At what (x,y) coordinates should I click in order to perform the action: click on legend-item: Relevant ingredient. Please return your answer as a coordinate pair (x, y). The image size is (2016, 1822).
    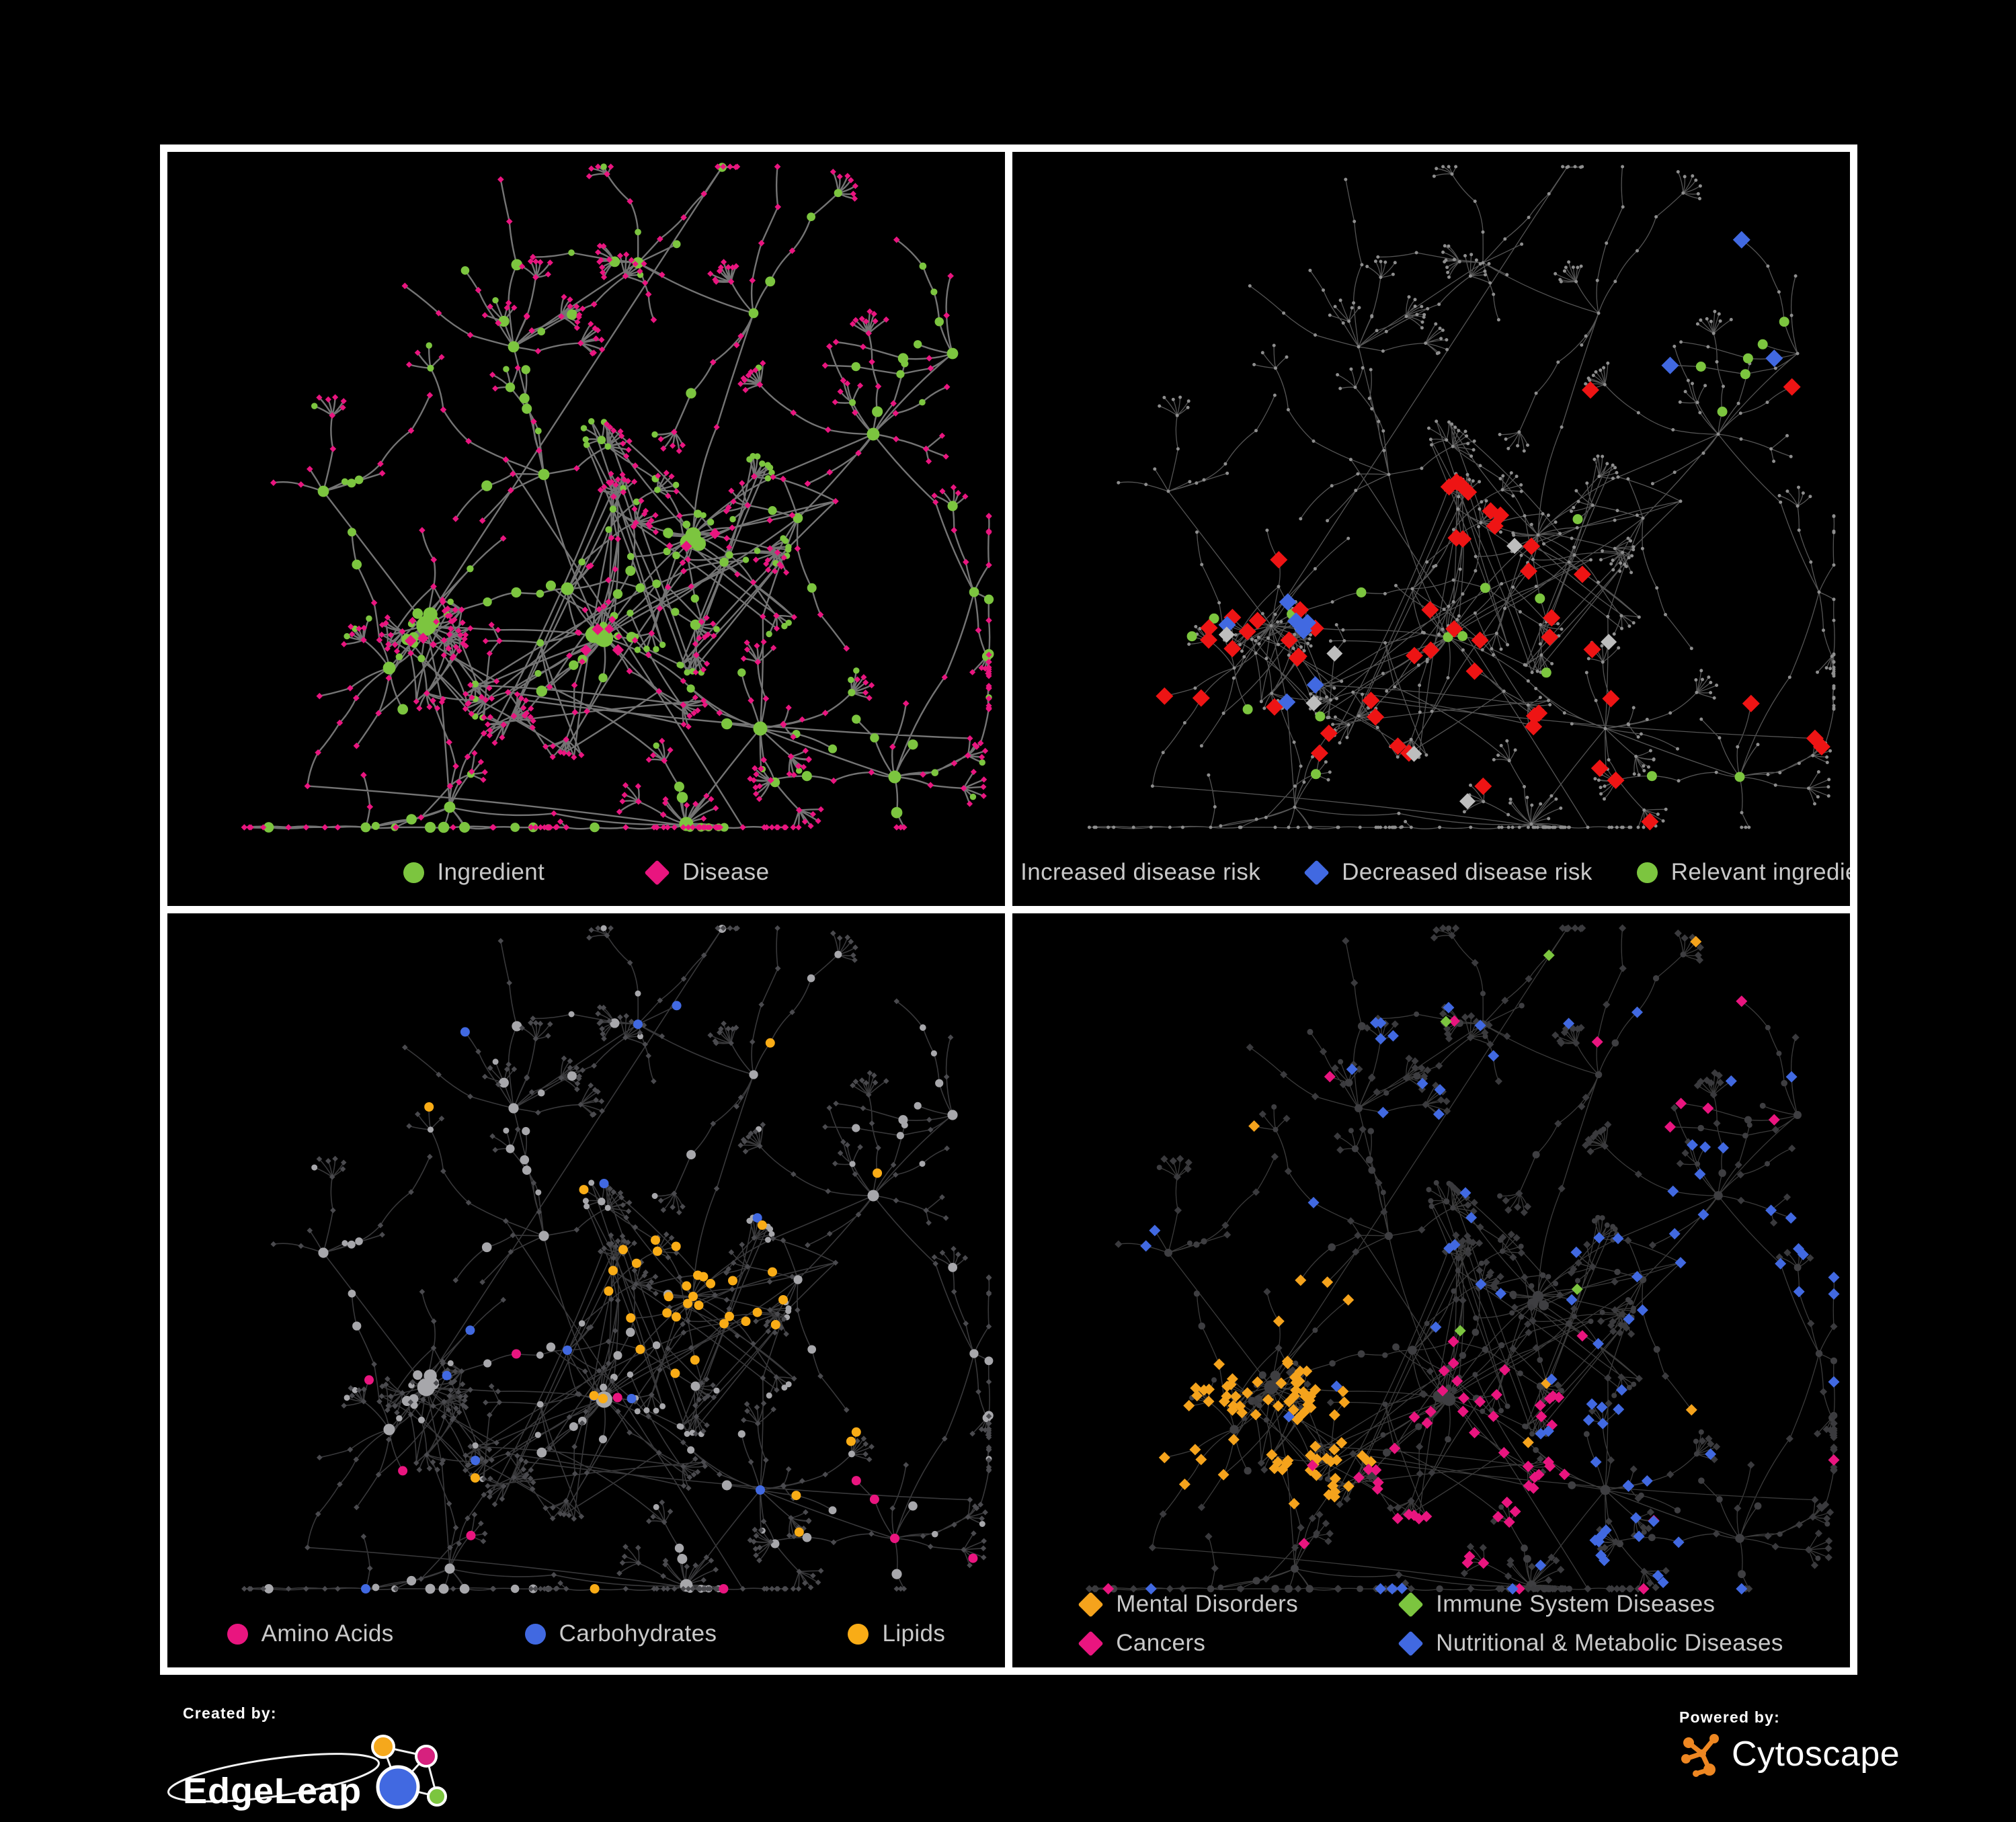
    Looking at the image, I should click on (1743, 872).